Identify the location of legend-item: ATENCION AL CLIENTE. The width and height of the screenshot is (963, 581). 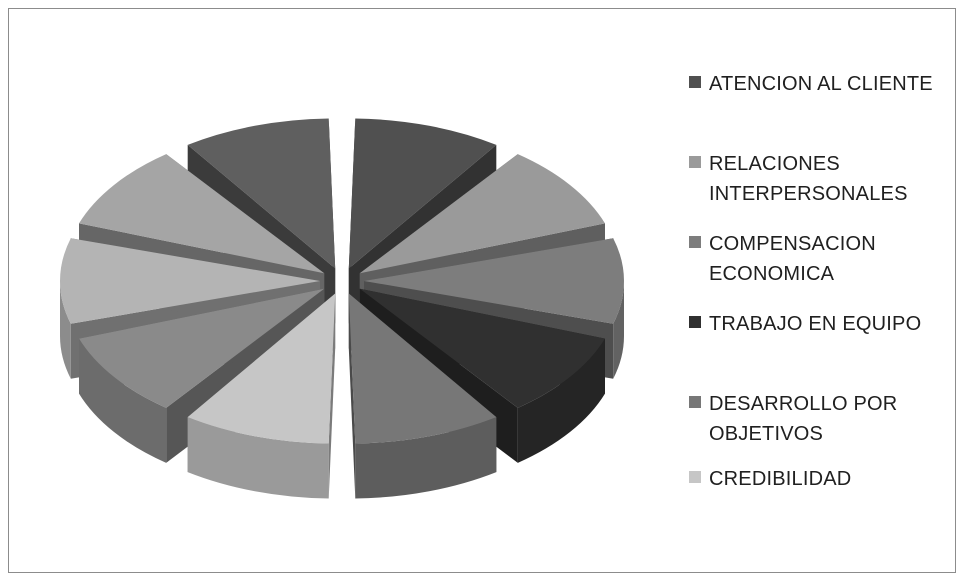
(811, 84).